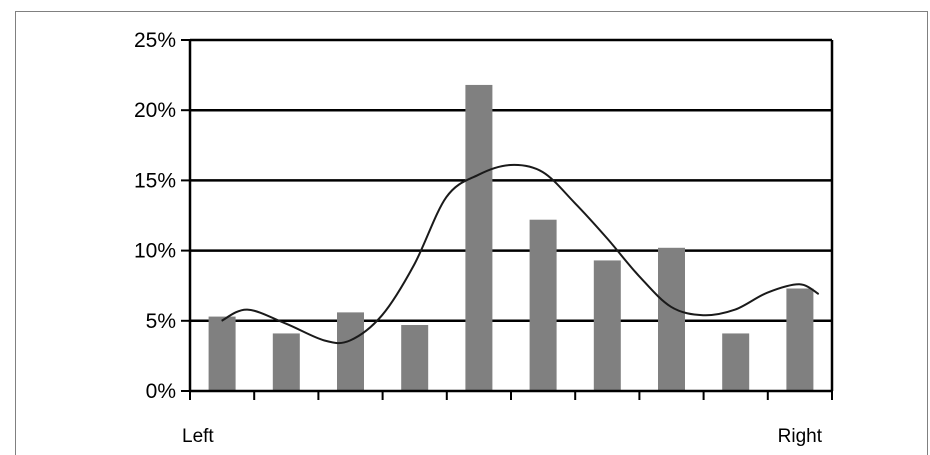 This screenshot has width=930, height=455. Describe the element at coordinates (155, 251) in the screenshot. I see `y-tick-label: 10%` at that location.